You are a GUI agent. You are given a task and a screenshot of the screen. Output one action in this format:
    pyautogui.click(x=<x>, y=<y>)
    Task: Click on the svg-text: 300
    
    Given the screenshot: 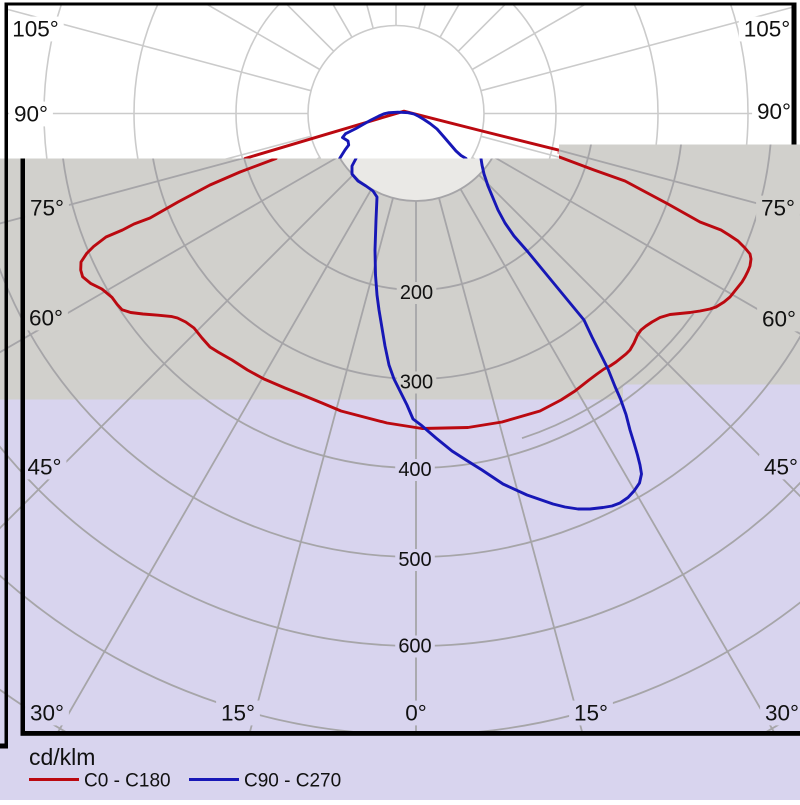 What is the action you would take?
    pyautogui.click(x=416, y=383)
    